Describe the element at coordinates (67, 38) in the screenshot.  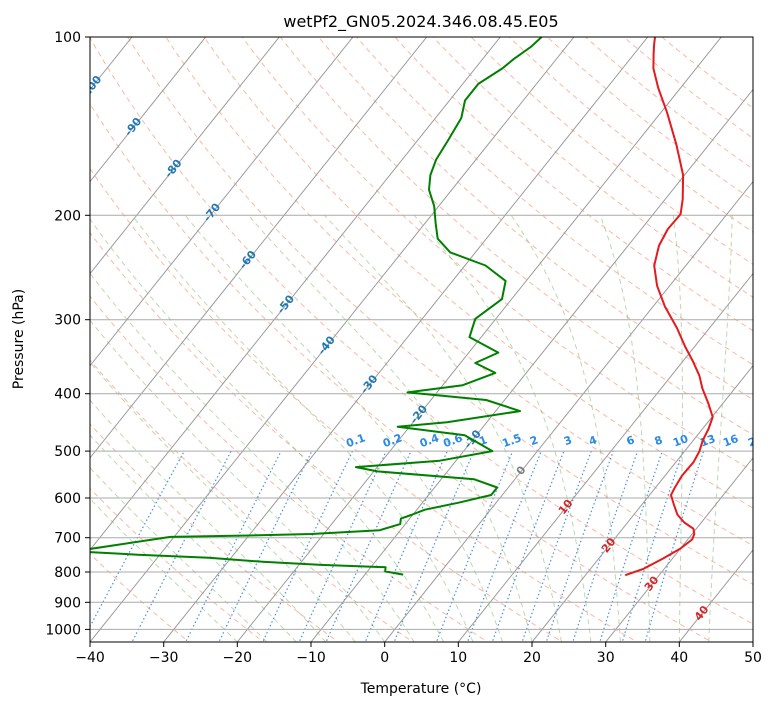
I see `y-tick-label: 100` at that location.